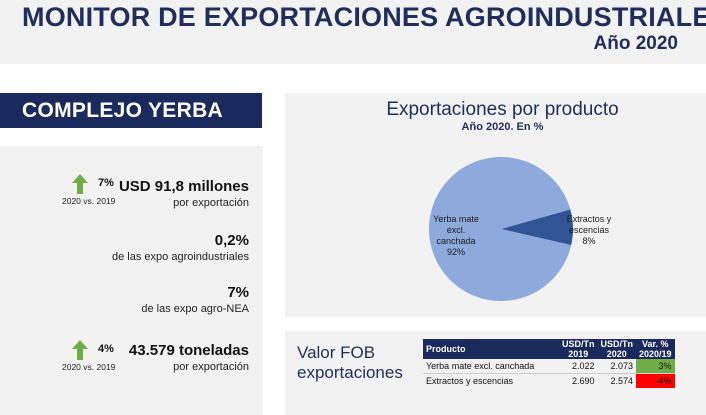 The height and width of the screenshot is (415, 706). I want to click on pie-chart, so click(501, 228).